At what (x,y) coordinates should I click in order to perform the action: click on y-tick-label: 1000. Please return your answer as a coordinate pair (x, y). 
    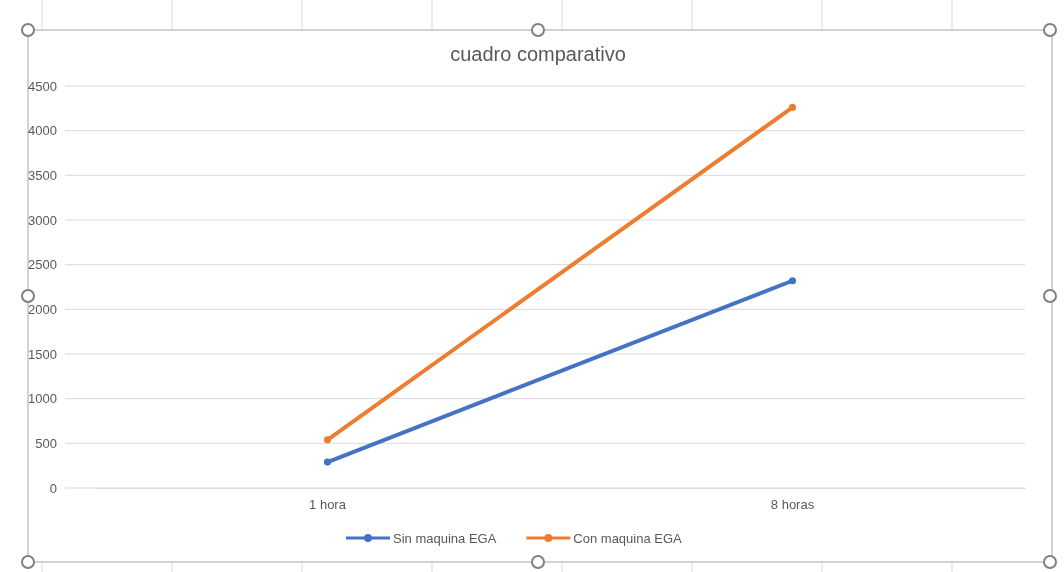
    Looking at the image, I should click on (42, 399).